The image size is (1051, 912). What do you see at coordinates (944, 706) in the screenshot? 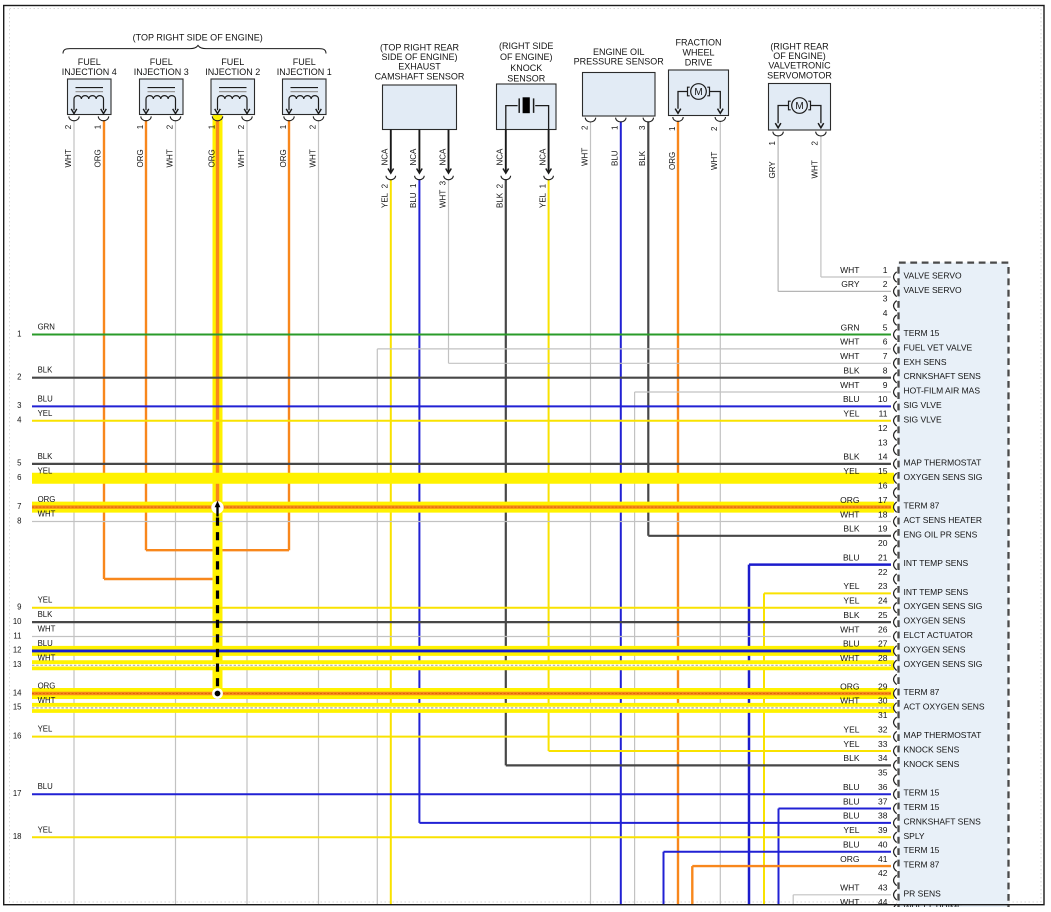
I see `svg-text: ACT OXYGEN SENS` at bounding box center [944, 706].